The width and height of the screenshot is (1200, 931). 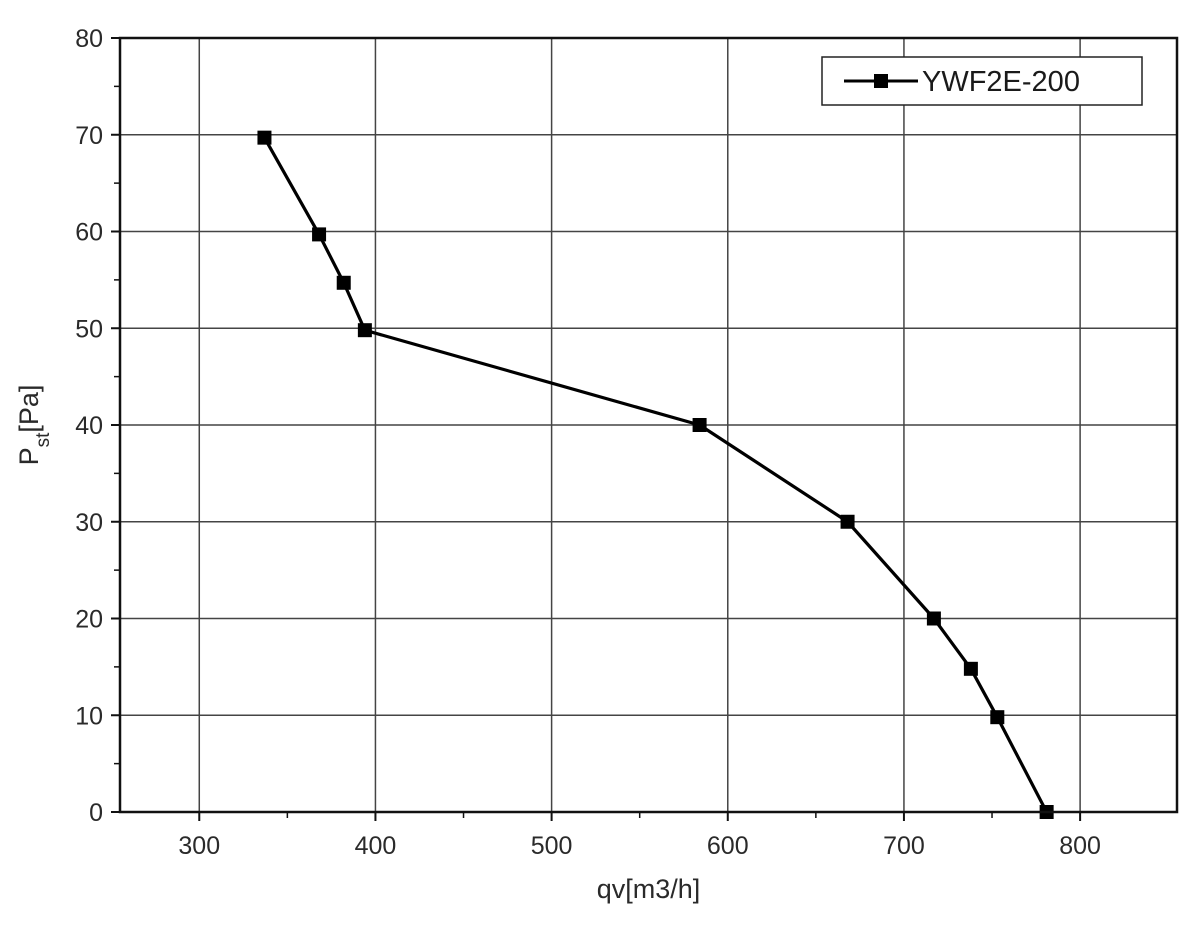 I want to click on x-tick-label-700: 700, so click(x=904, y=846).